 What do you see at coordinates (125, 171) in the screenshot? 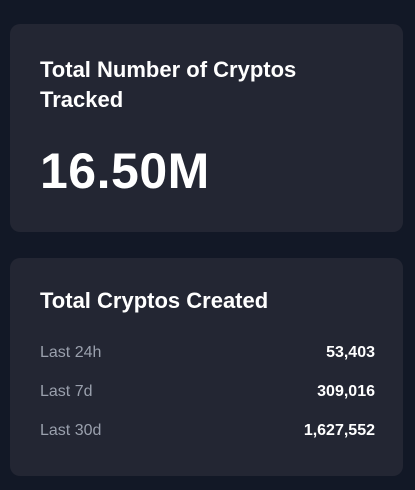
I see `total-tracked-value: 16.50M` at bounding box center [125, 171].